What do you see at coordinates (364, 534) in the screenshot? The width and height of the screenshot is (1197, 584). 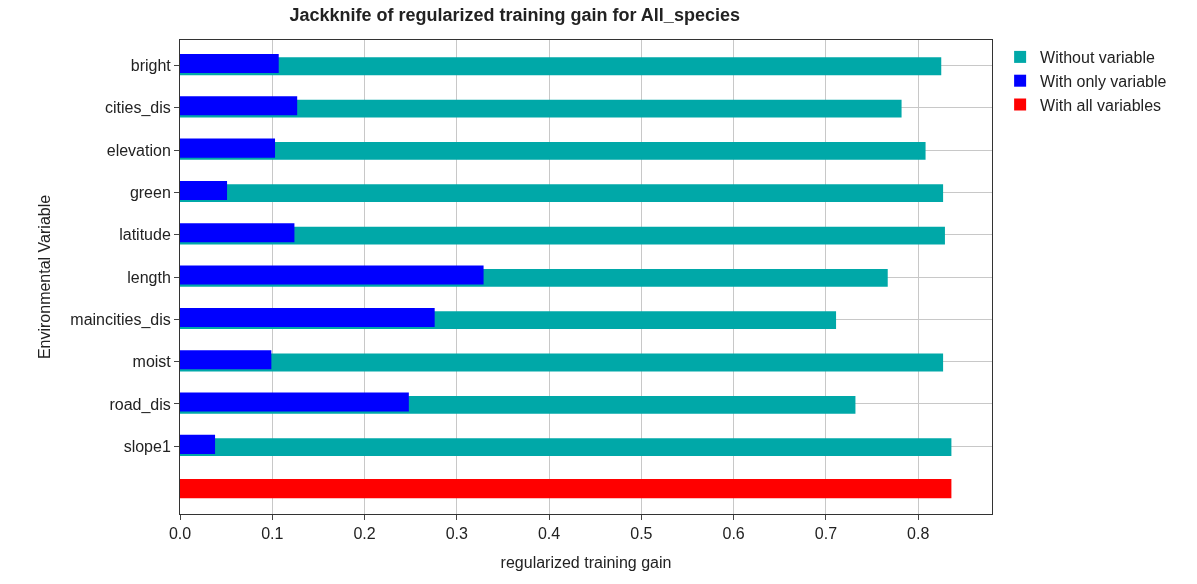 I see `x-tick-label: 0.2` at bounding box center [364, 534].